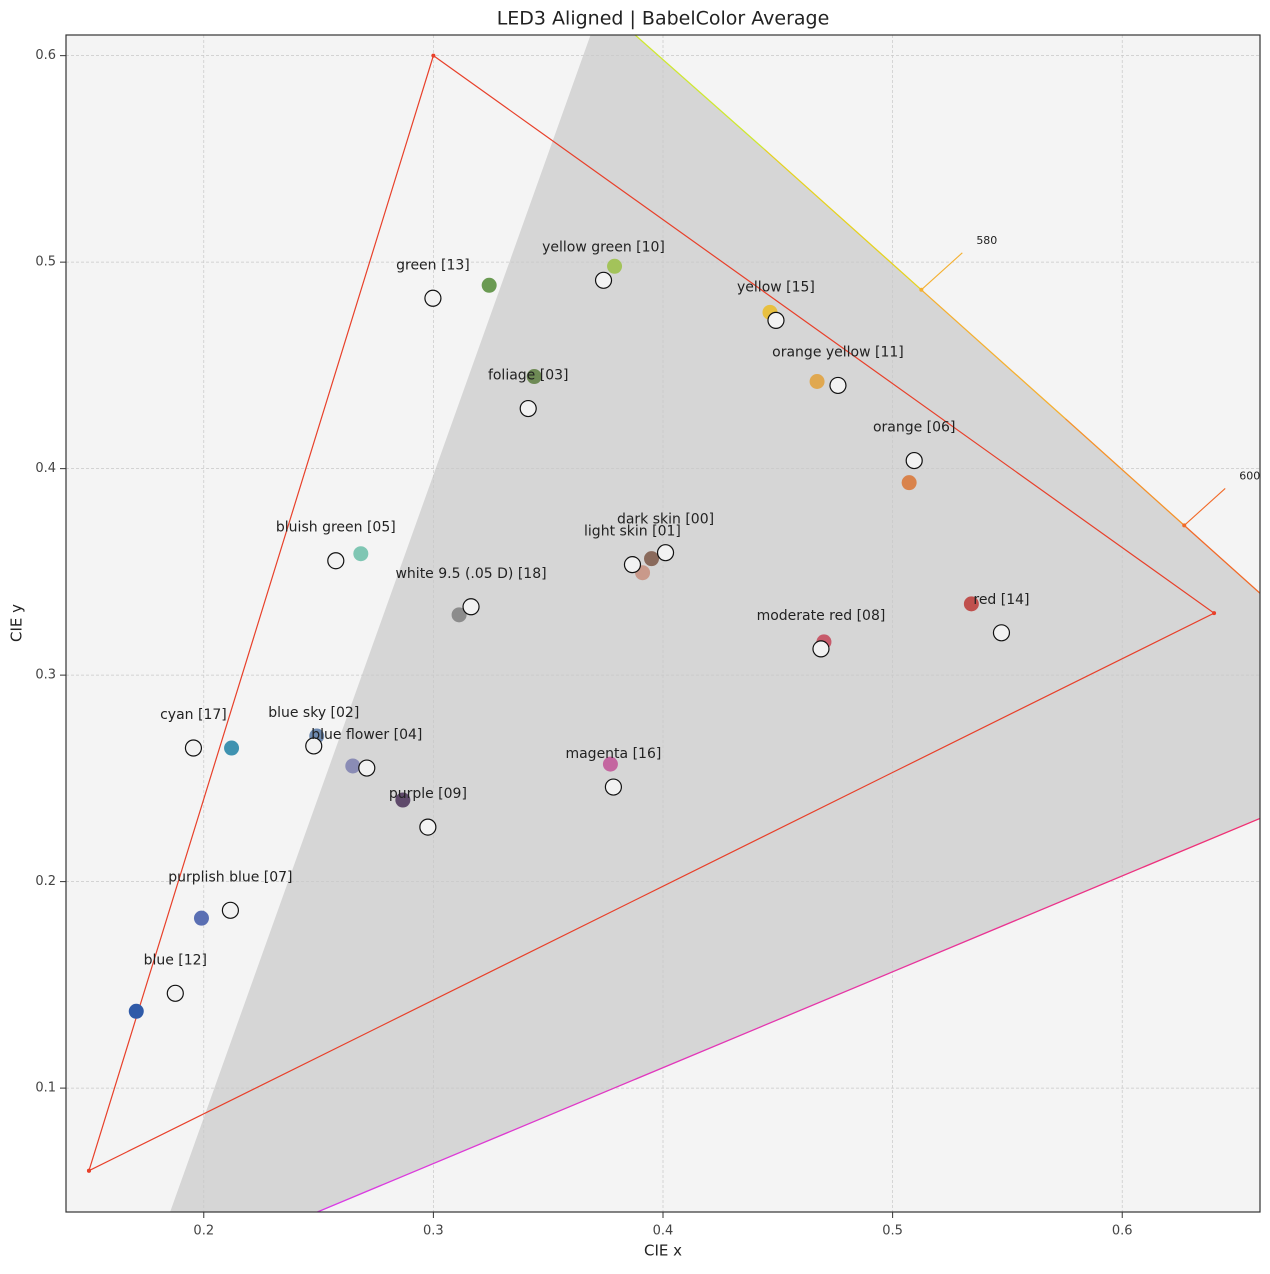 The height and width of the screenshot is (1274, 1270). I want to click on chart-title: LED3 Aligned | BabelColor Average, so click(663, 19).